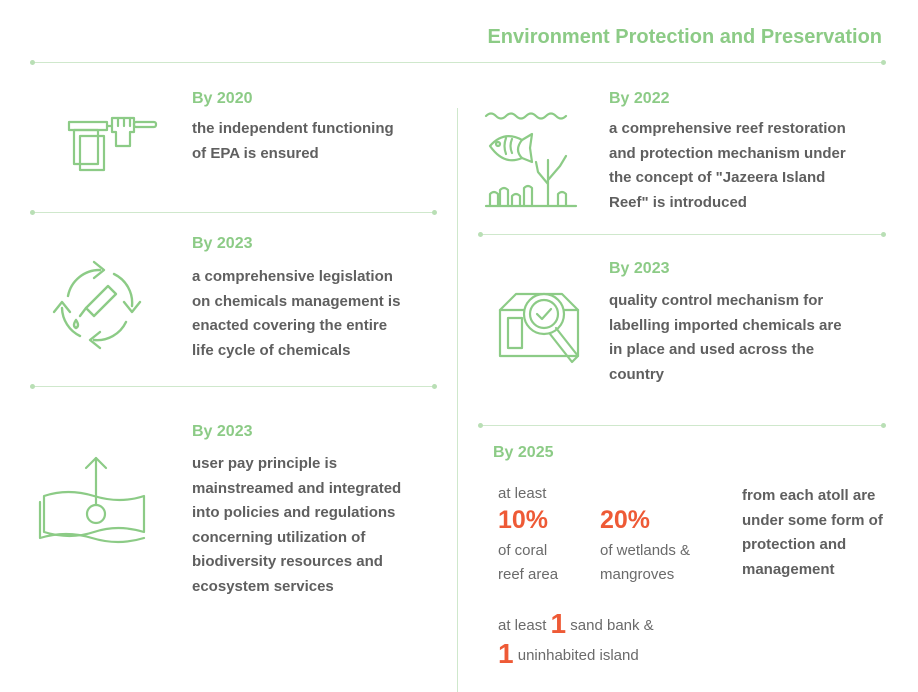 The image size is (918, 692). Describe the element at coordinates (98, 304) in the screenshot. I see `chemical-recycle-icon` at that location.